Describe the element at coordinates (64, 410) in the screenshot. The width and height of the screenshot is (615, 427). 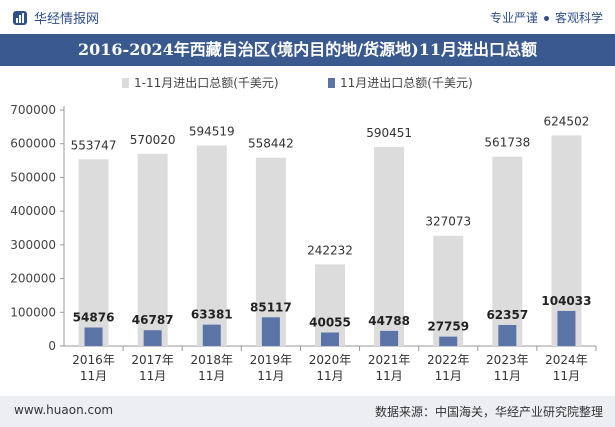
I see `footer-url: www.huaon.com` at that location.